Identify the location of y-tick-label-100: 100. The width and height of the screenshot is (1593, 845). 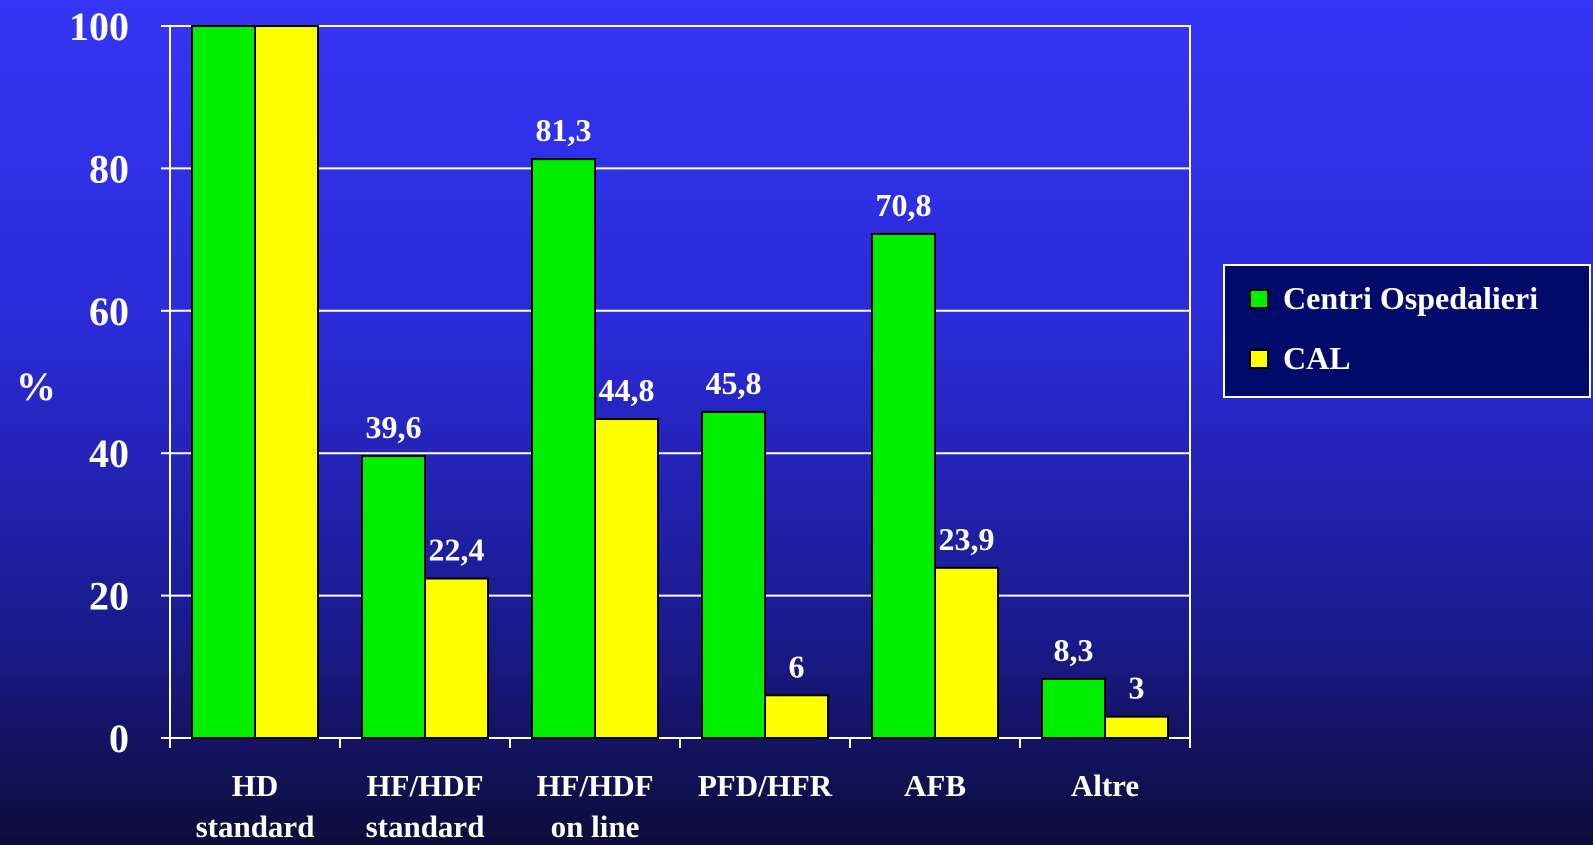
(99, 26).